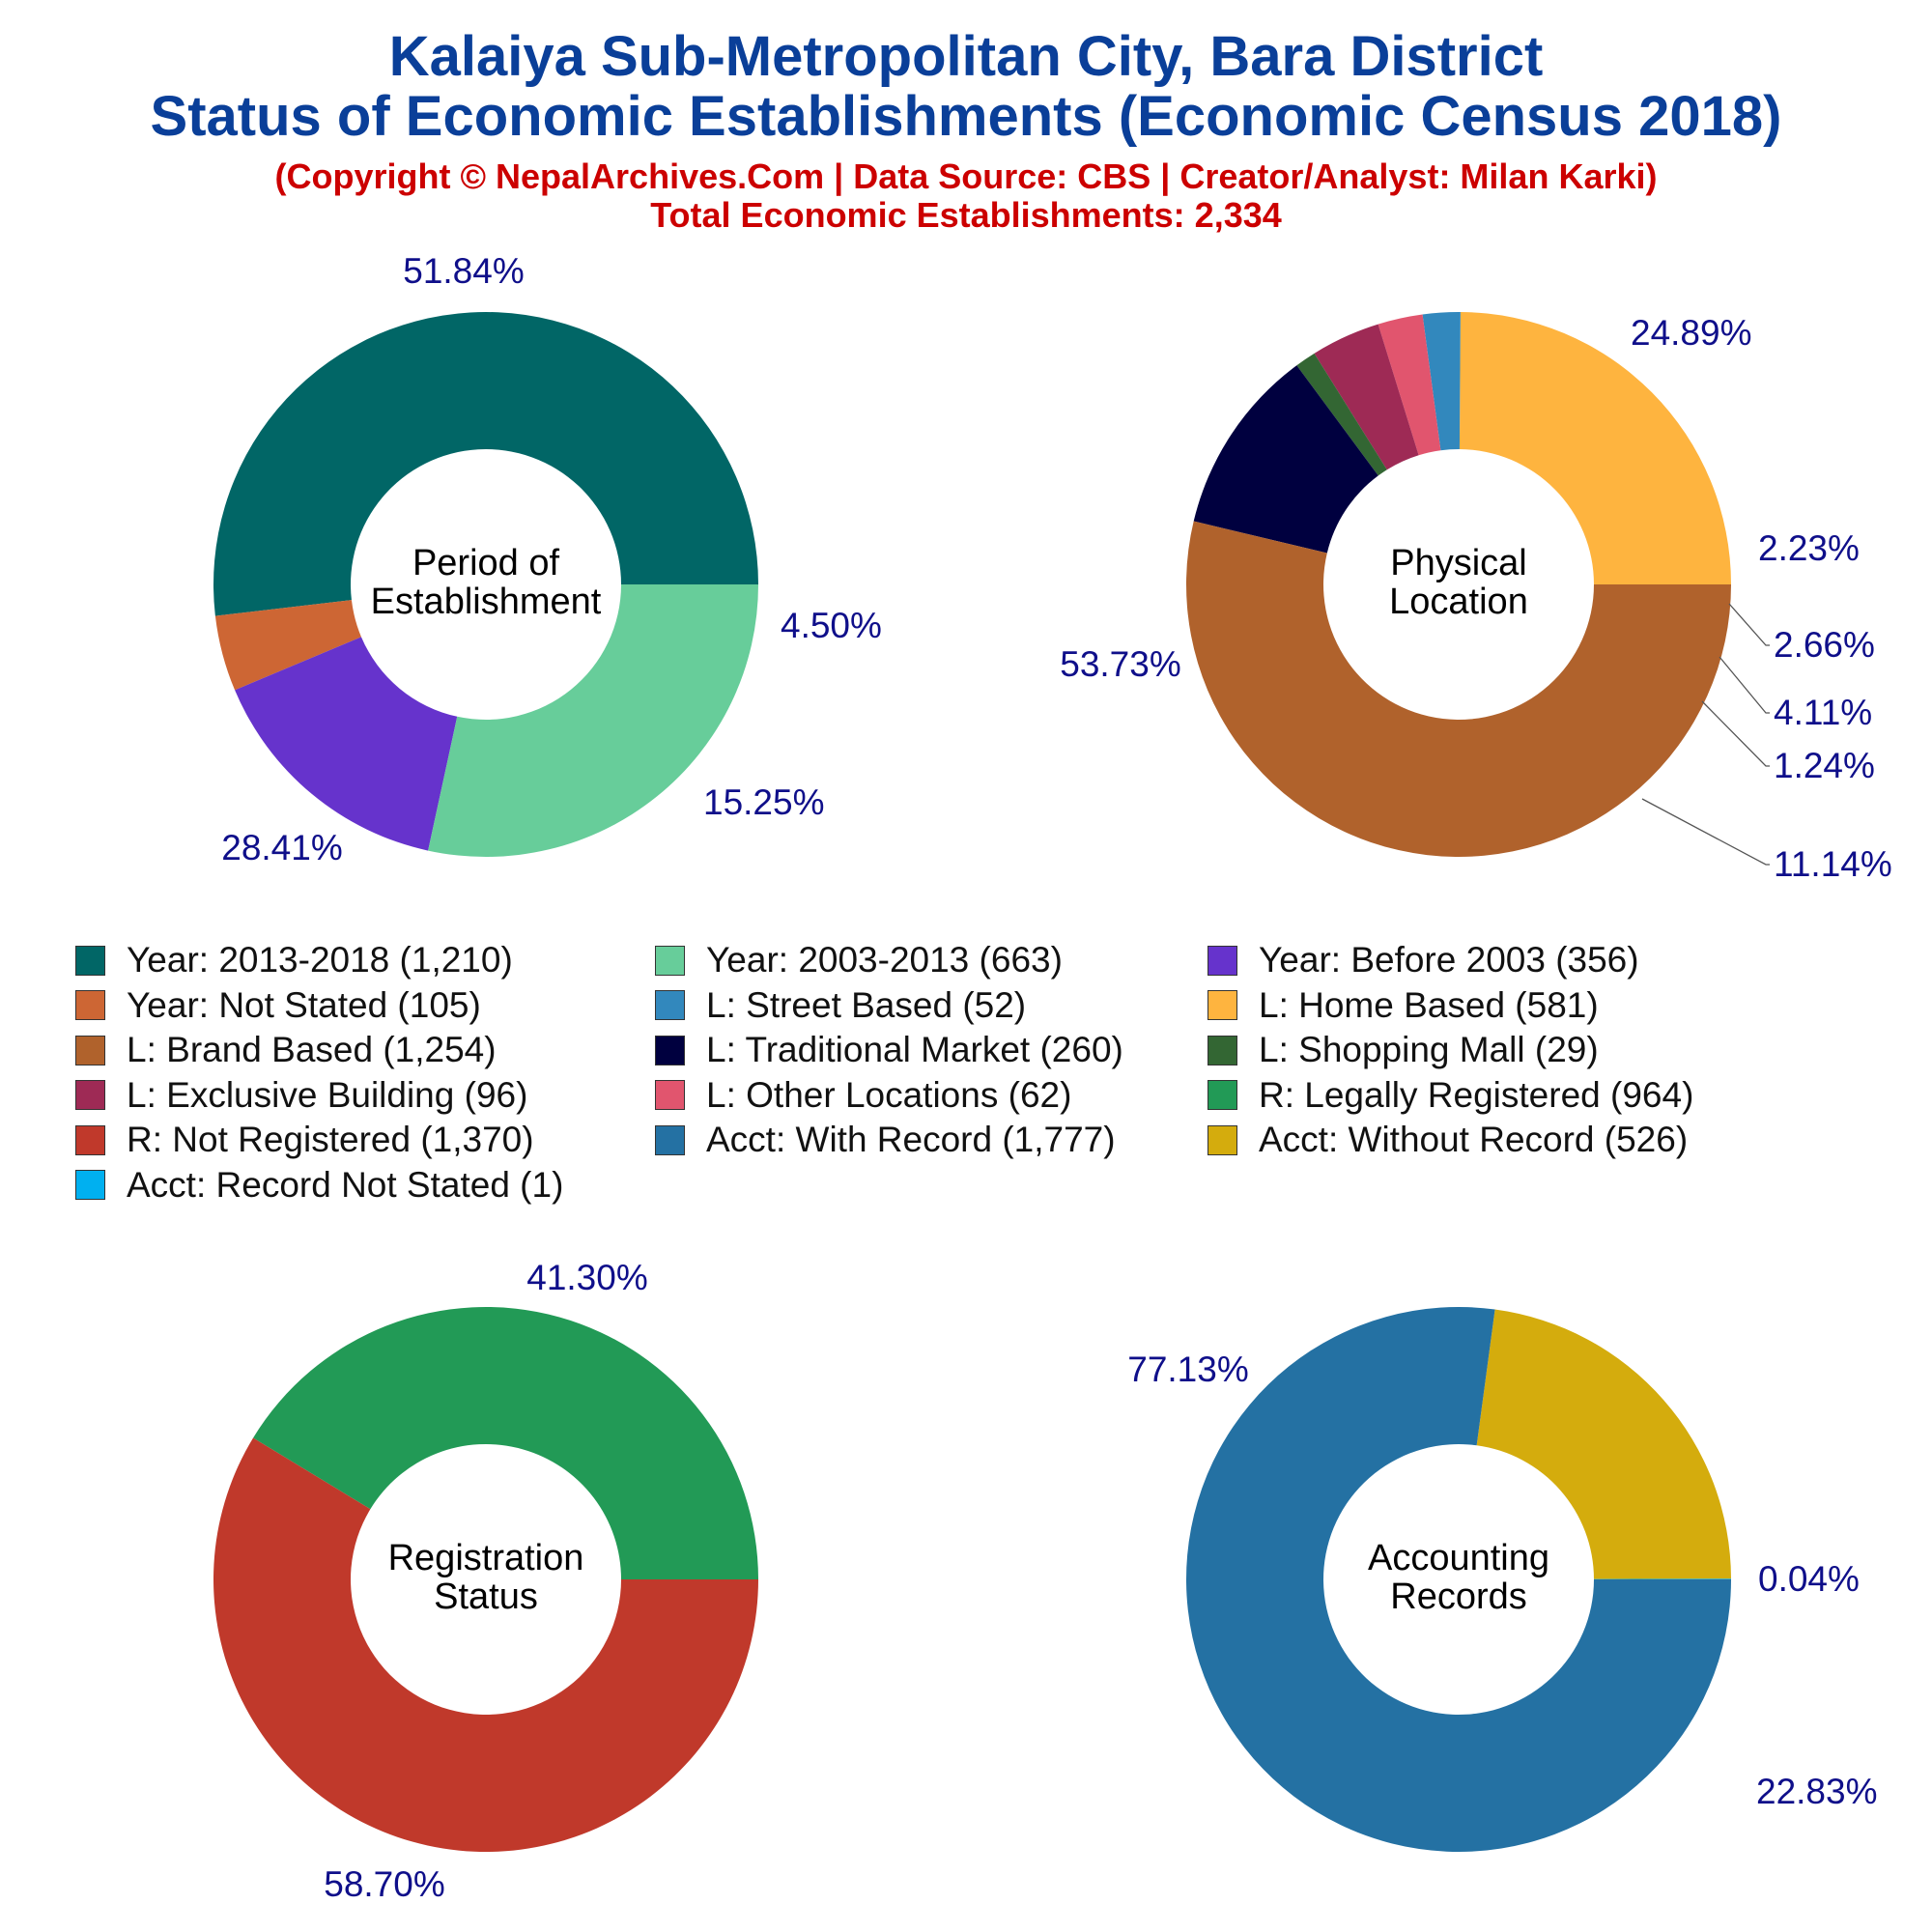 The width and height of the screenshot is (1932, 1932). What do you see at coordinates (304, 1005) in the screenshot?
I see `legend-label: Year: Not Stated (105)` at bounding box center [304, 1005].